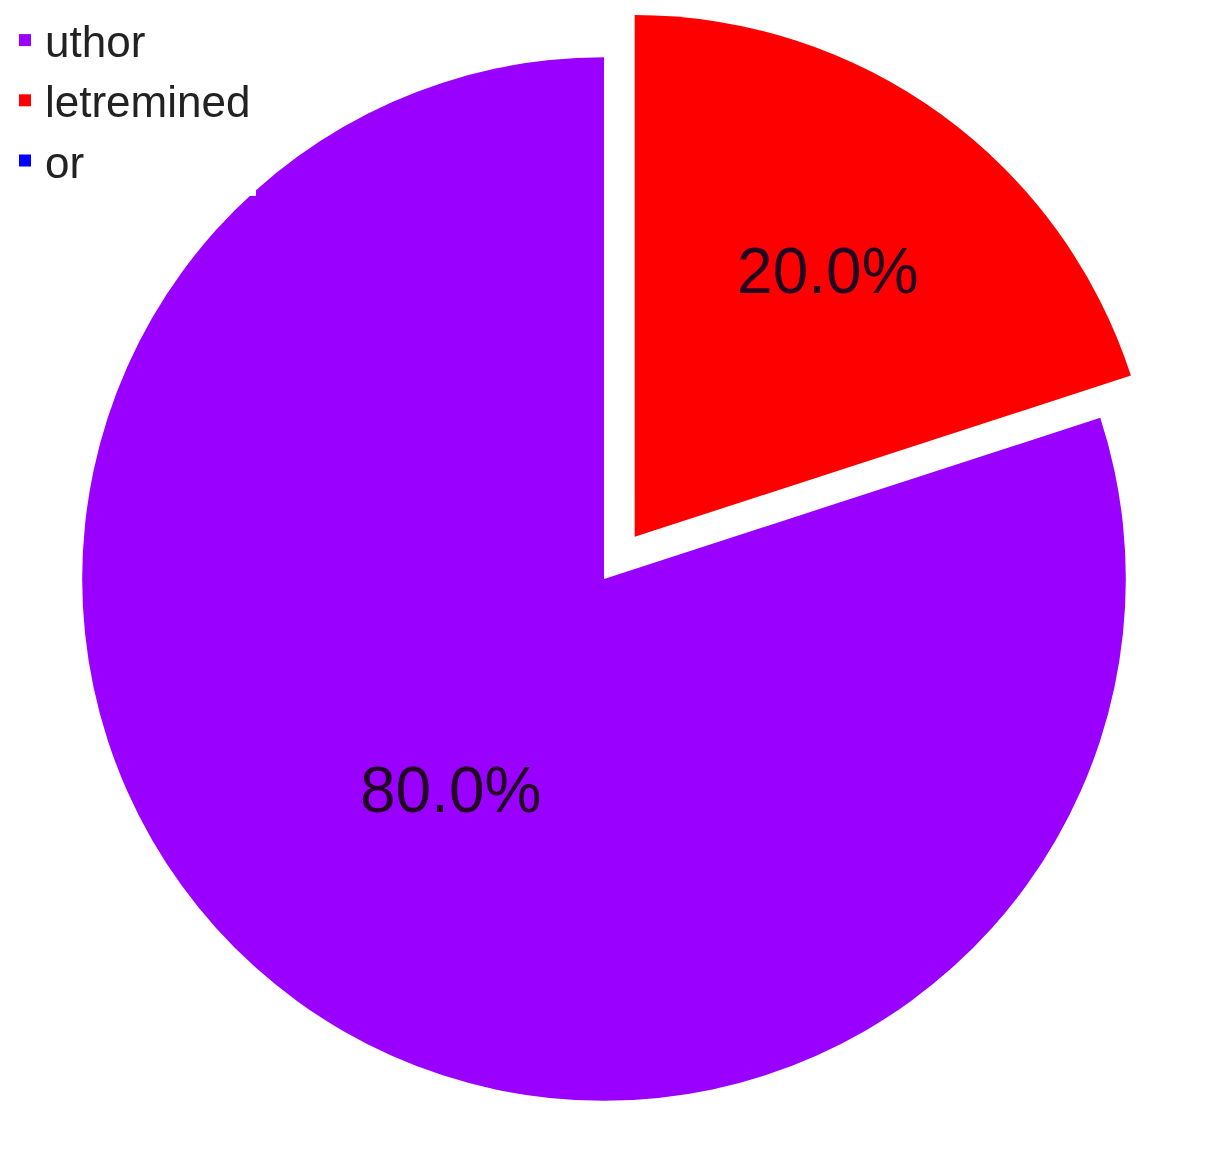 The height and width of the screenshot is (1158, 1208). What do you see at coordinates (450, 790) in the screenshot?
I see `data-label: 80.0%` at bounding box center [450, 790].